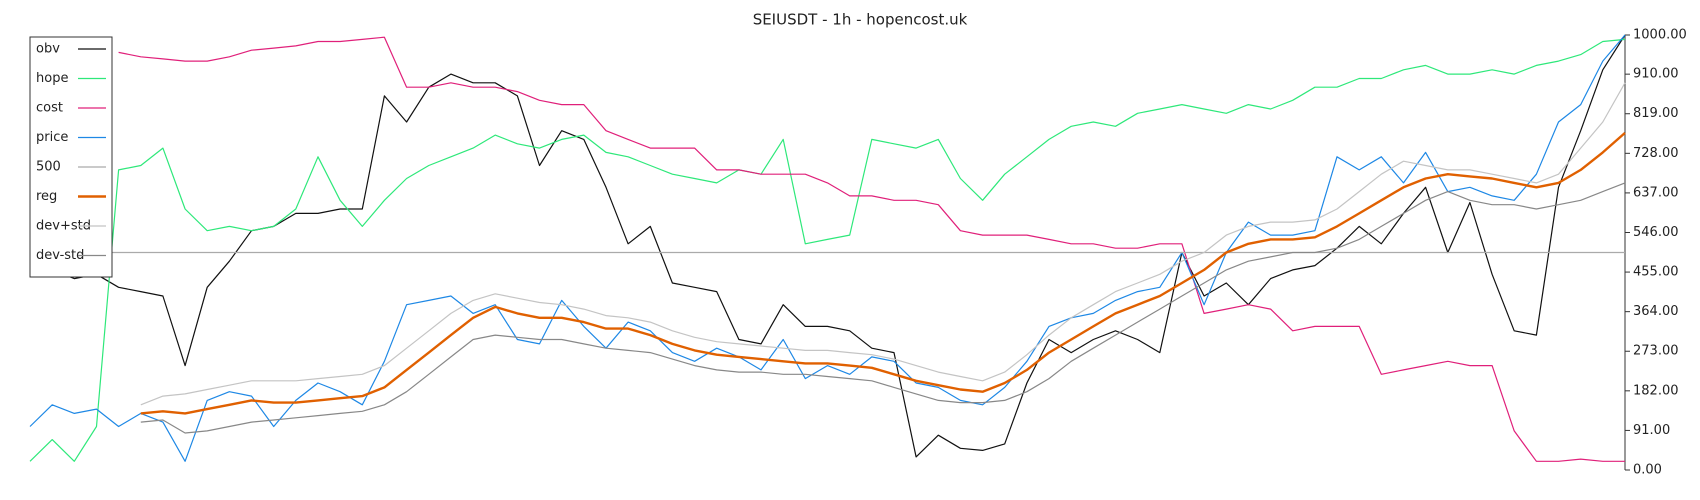 This screenshot has height=500, width=1700. What do you see at coordinates (1656, 74) in the screenshot?
I see `y-tick-label: 910.00` at bounding box center [1656, 74].